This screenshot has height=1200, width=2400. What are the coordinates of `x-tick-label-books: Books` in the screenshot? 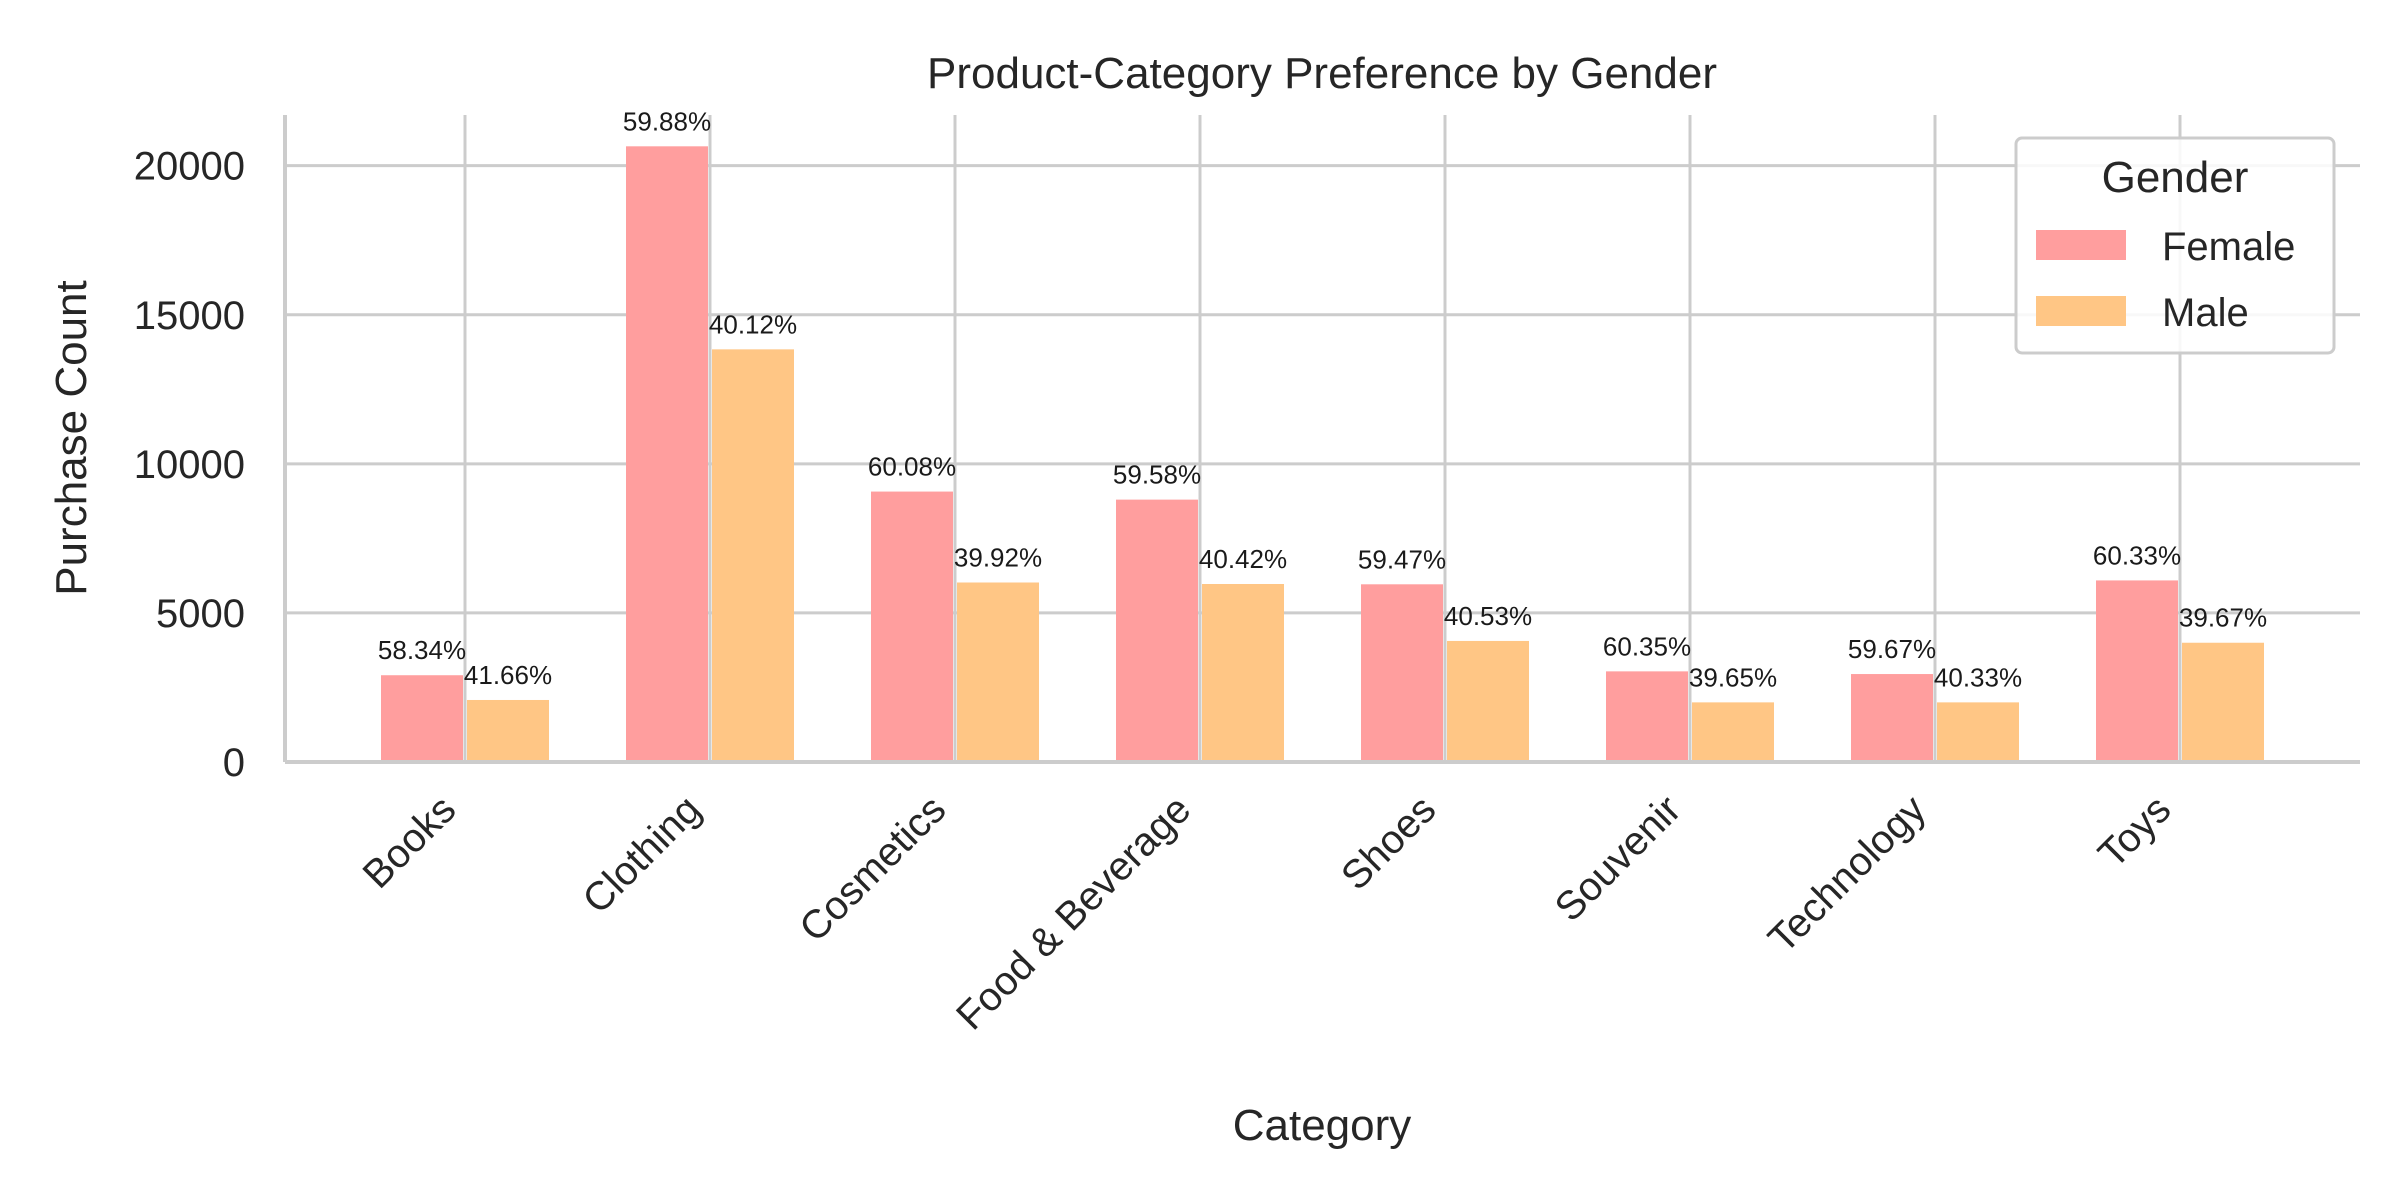 It's located at (410, 842).